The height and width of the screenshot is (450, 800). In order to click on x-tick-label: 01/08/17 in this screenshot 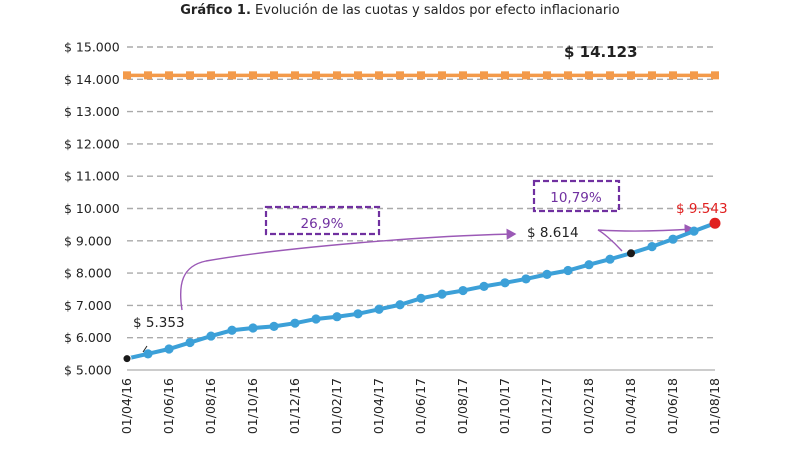, I will do `click(462, 406)`.